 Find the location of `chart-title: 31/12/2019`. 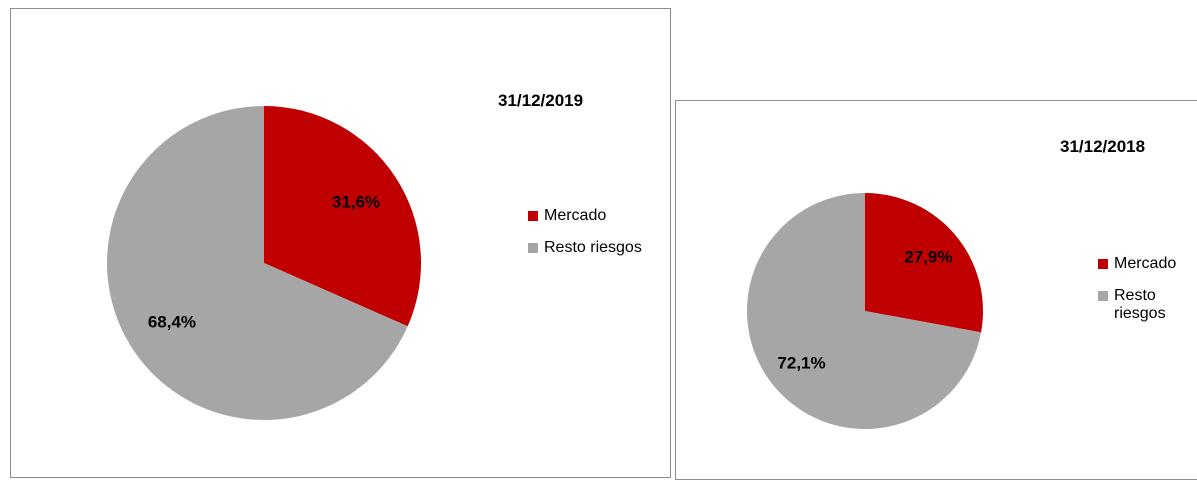

chart-title: 31/12/2019 is located at coordinates (541, 100).